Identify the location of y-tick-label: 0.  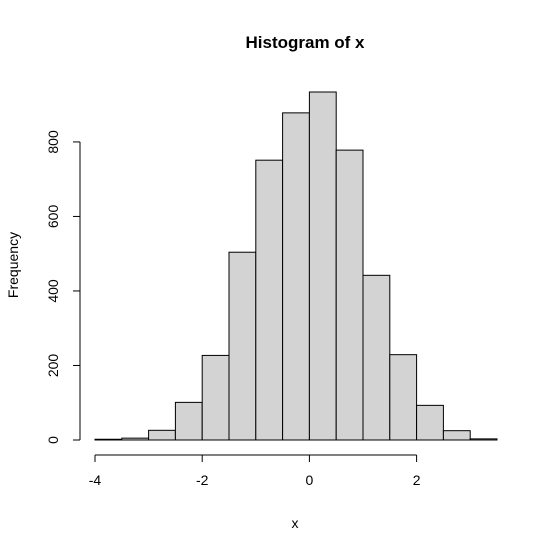
(53, 440).